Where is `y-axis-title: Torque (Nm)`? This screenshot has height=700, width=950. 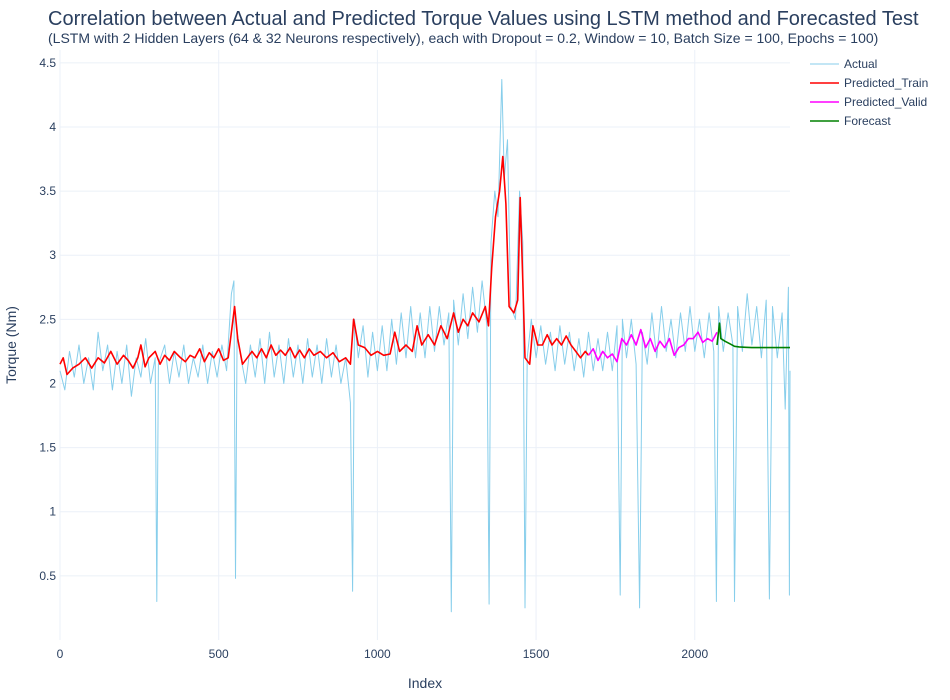 y-axis-title: Torque (Nm) is located at coordinates (11, 345).